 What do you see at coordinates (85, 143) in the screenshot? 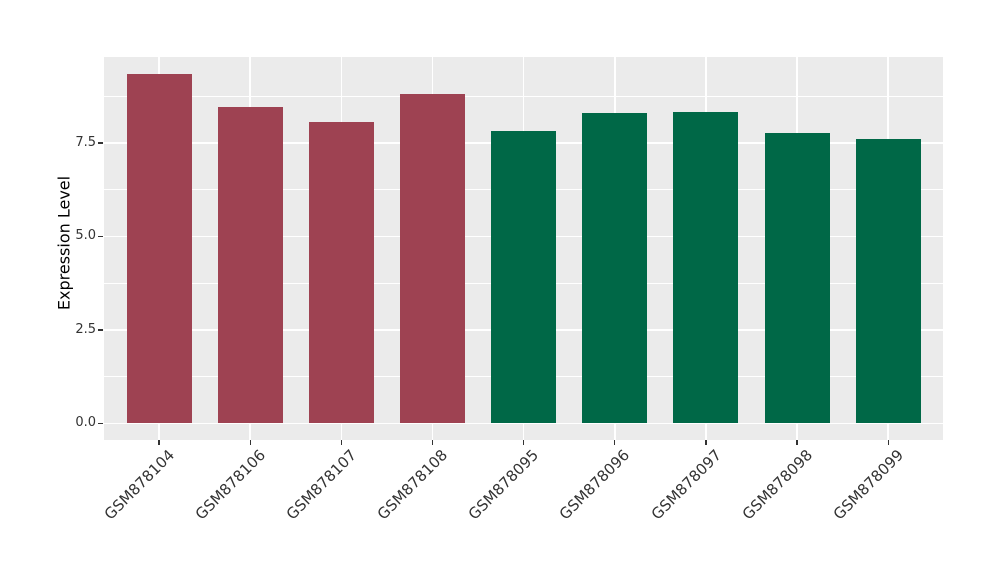
I see `y-tick-label: 7.5` at bounding box center [85, 143].